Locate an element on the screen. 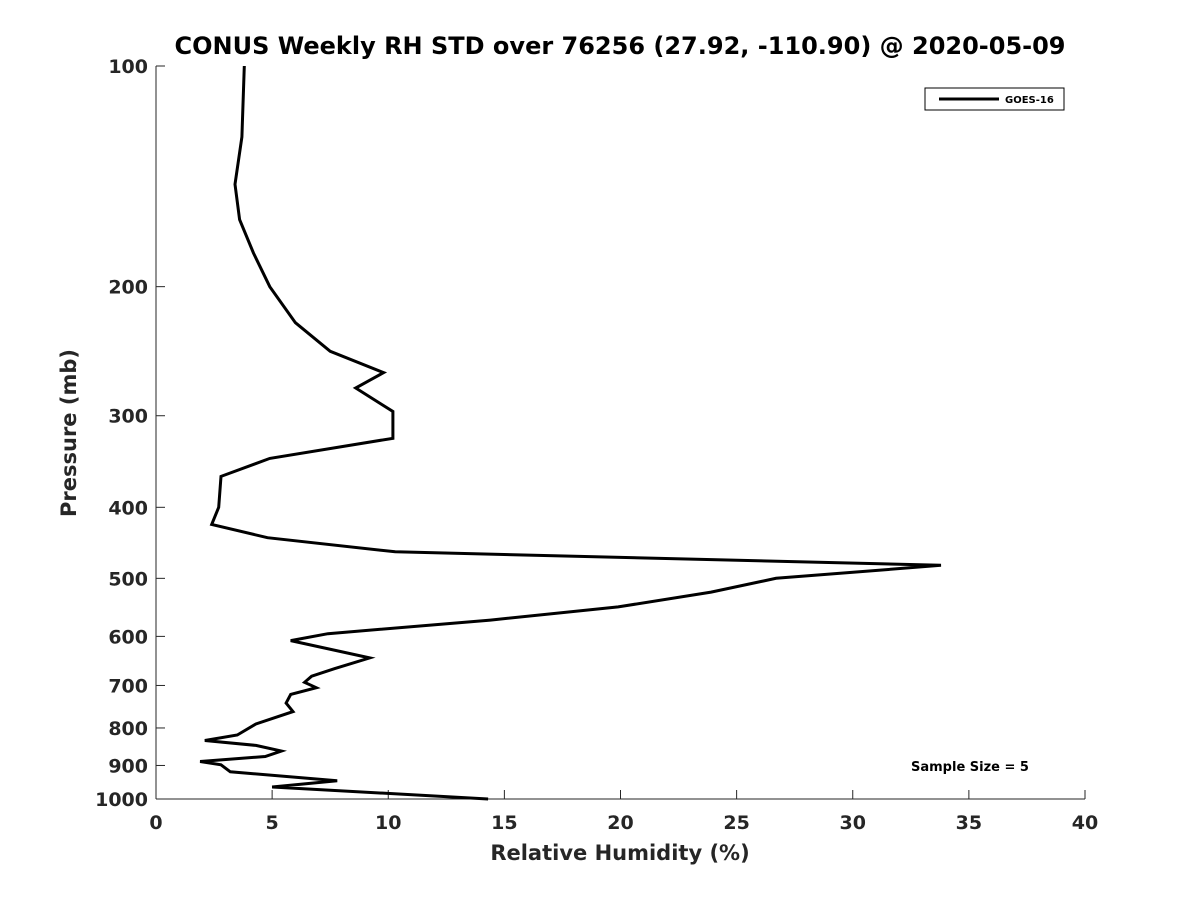 The width and height of the screenshot is (1200, 904). y-axis-label: Pressure (mb) is located at coordinates (69, 433).